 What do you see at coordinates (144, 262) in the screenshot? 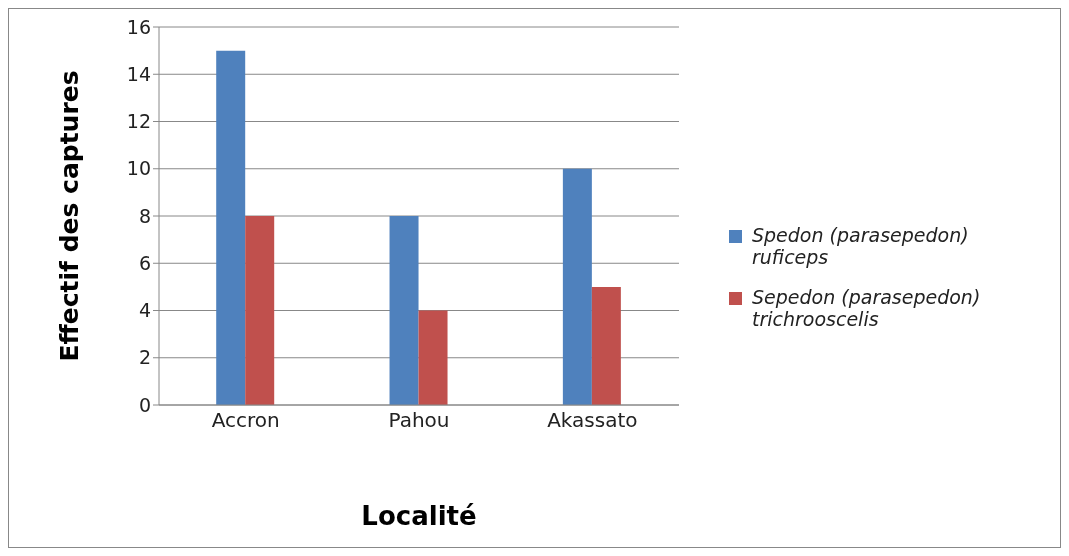
I see `y-tick-label: 6` at bounding box center [144, 262].